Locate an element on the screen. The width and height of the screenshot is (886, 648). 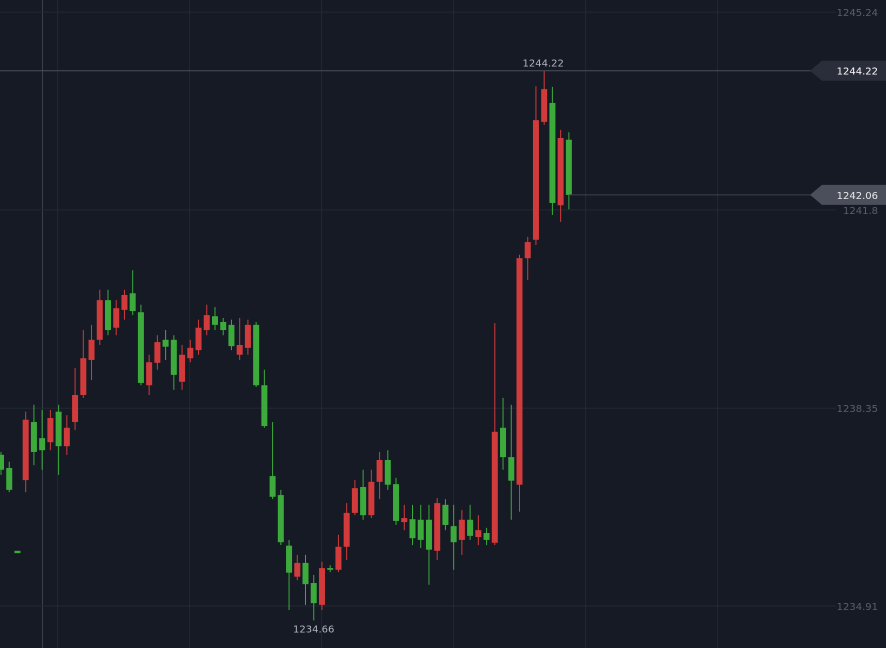
max-annotation: 1244.22 is located at coordinates (543, 64).